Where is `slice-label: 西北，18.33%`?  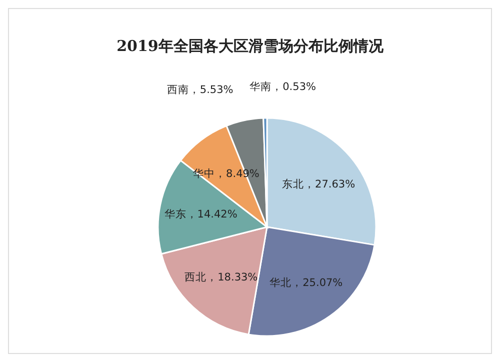 slice-label: 西北，18.33% is located at coordinates (221, 277).